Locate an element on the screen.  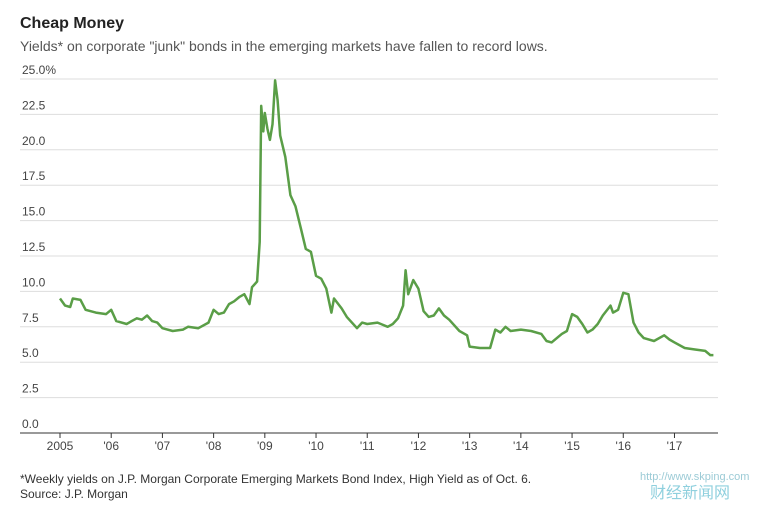
x-tick-label: '08 is located at coordinates (214, 446).